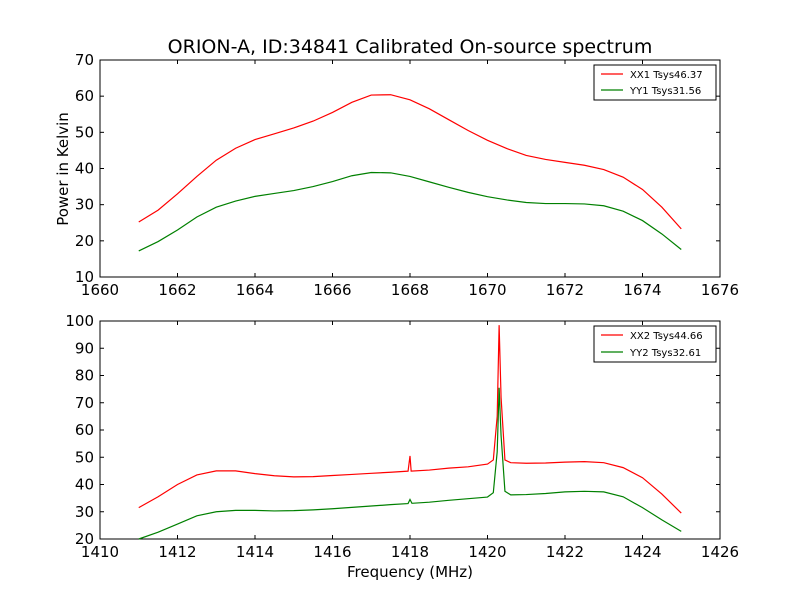  I want to click on top-x-tick-label: 1660, so click(100, 290).